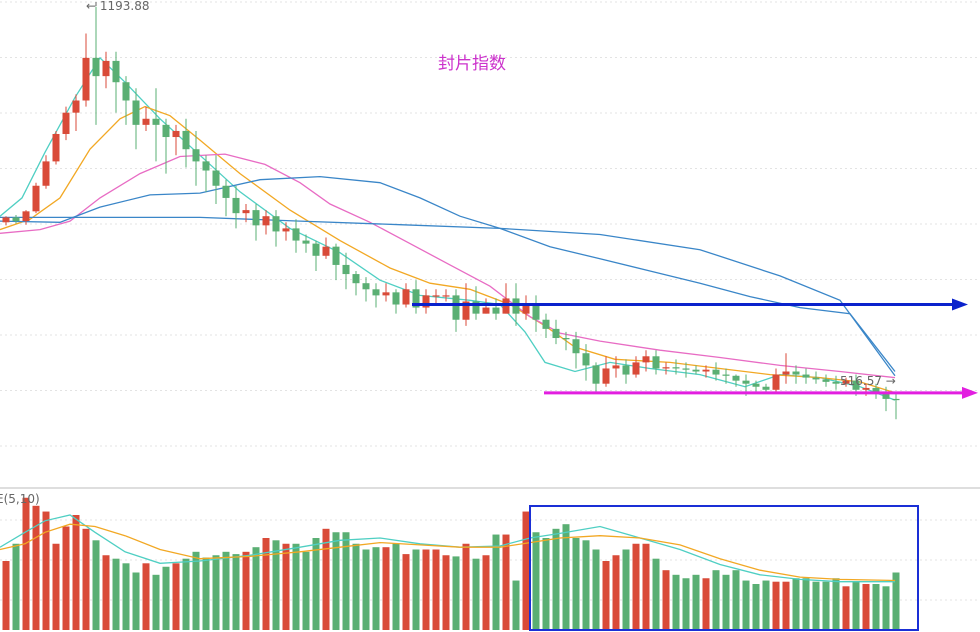 This screenshot has height=632, width=980. I want to click on magenta-marker-arrowhead, so click(970, 392).